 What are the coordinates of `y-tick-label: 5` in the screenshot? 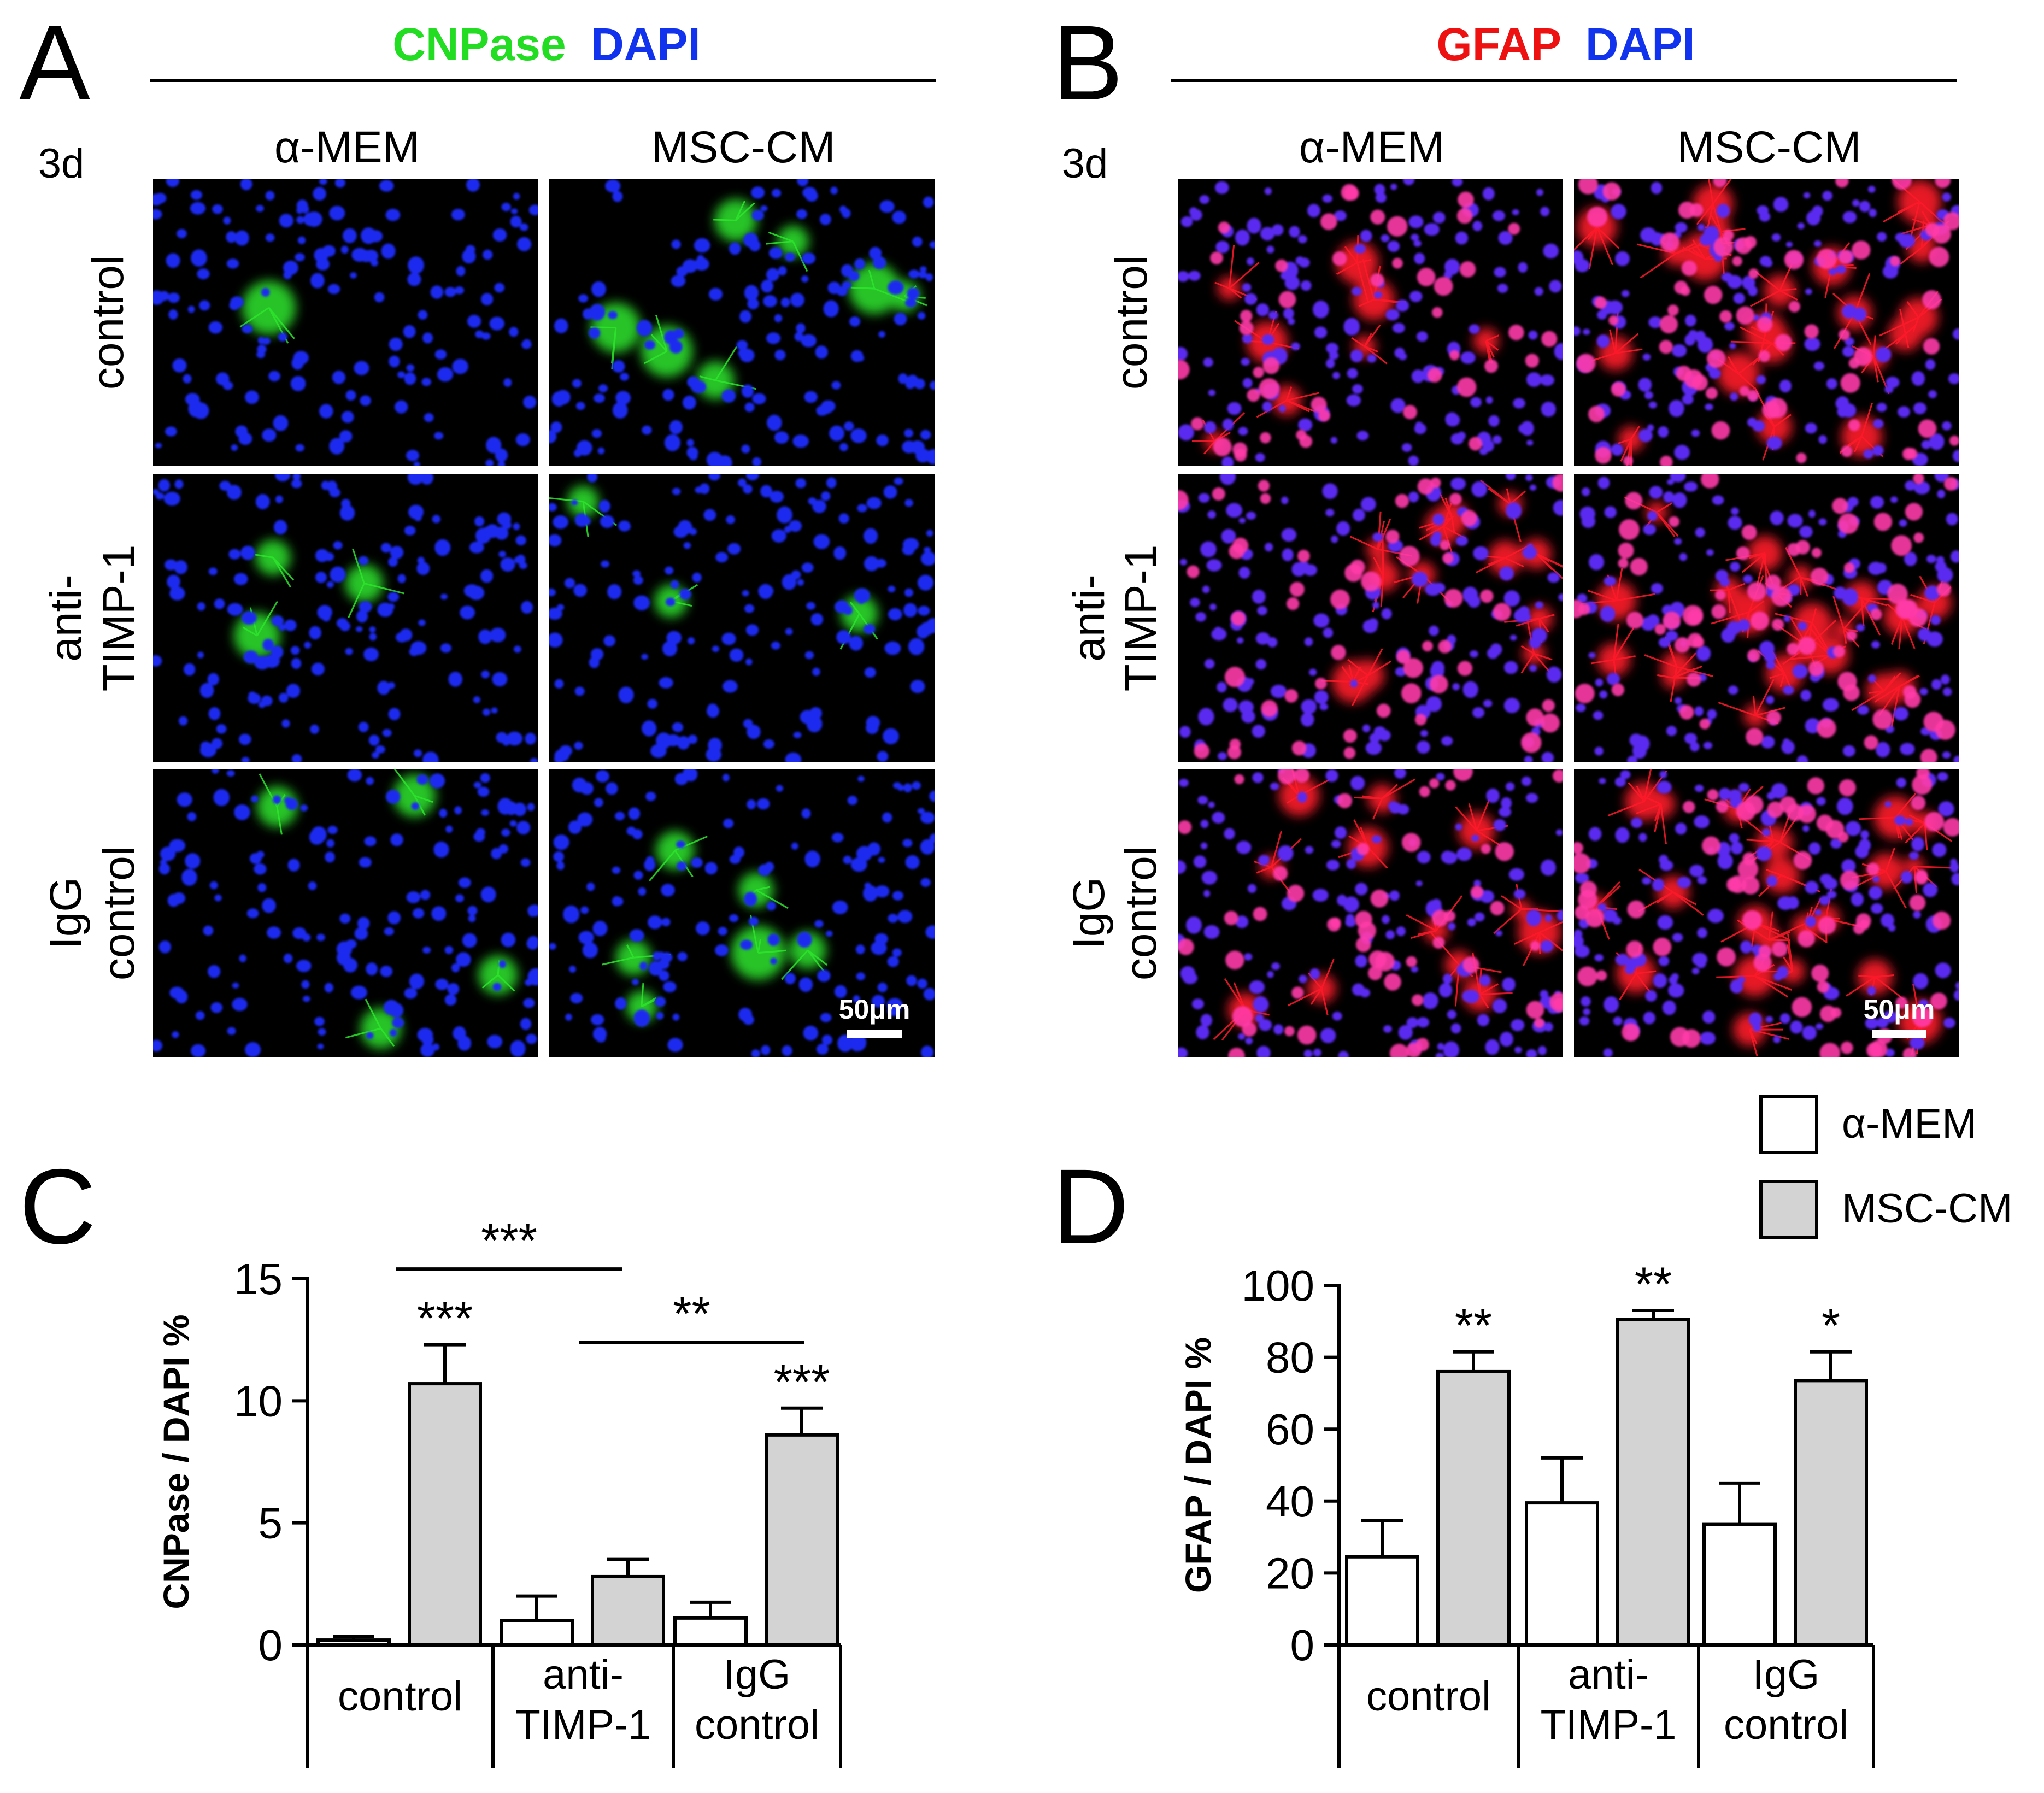 It's located at (271, 1523).